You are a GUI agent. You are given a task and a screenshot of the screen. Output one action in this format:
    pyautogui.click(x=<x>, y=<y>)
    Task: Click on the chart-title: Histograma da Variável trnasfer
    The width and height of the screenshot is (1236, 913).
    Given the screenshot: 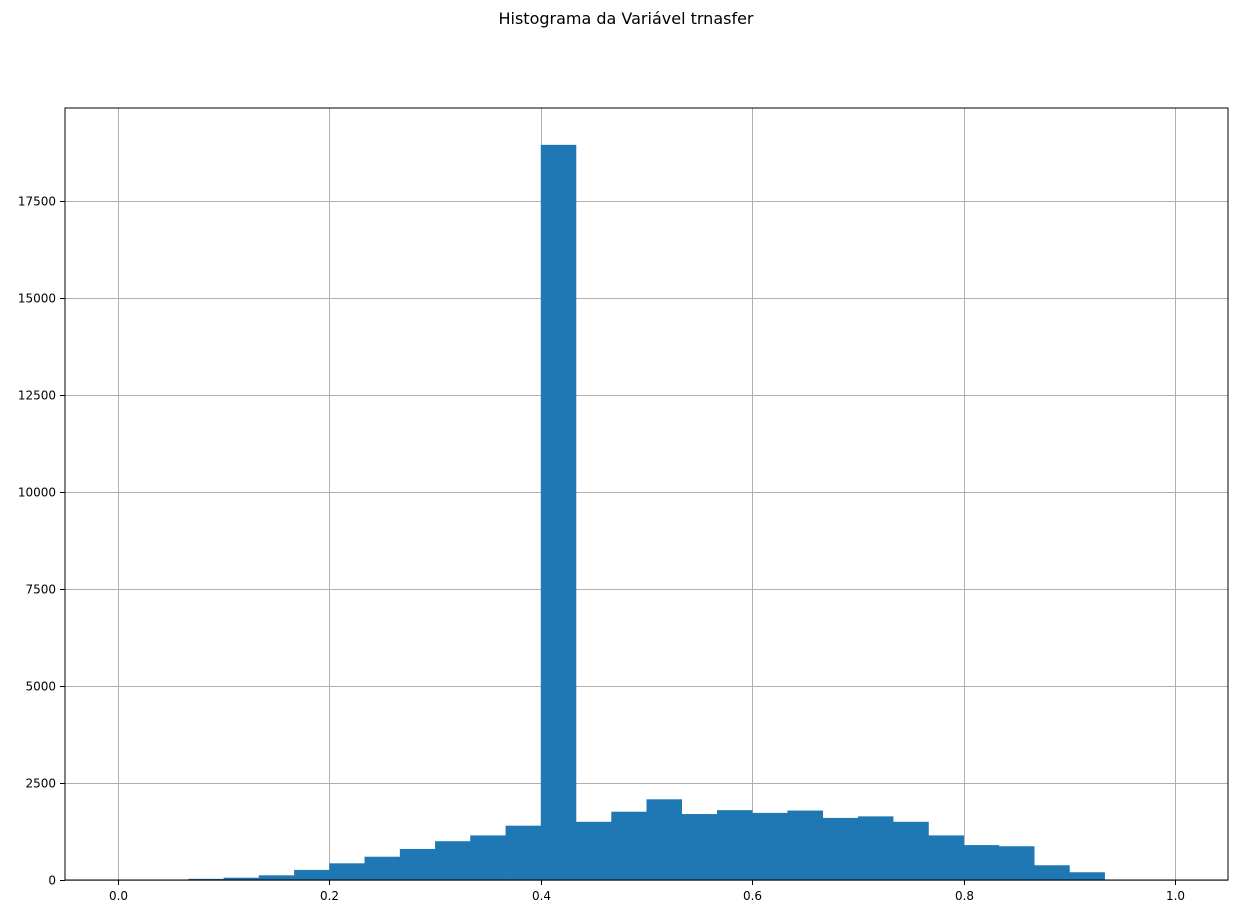 What is the action you would take?
    pyautogui.click(x=625, y=18)
    